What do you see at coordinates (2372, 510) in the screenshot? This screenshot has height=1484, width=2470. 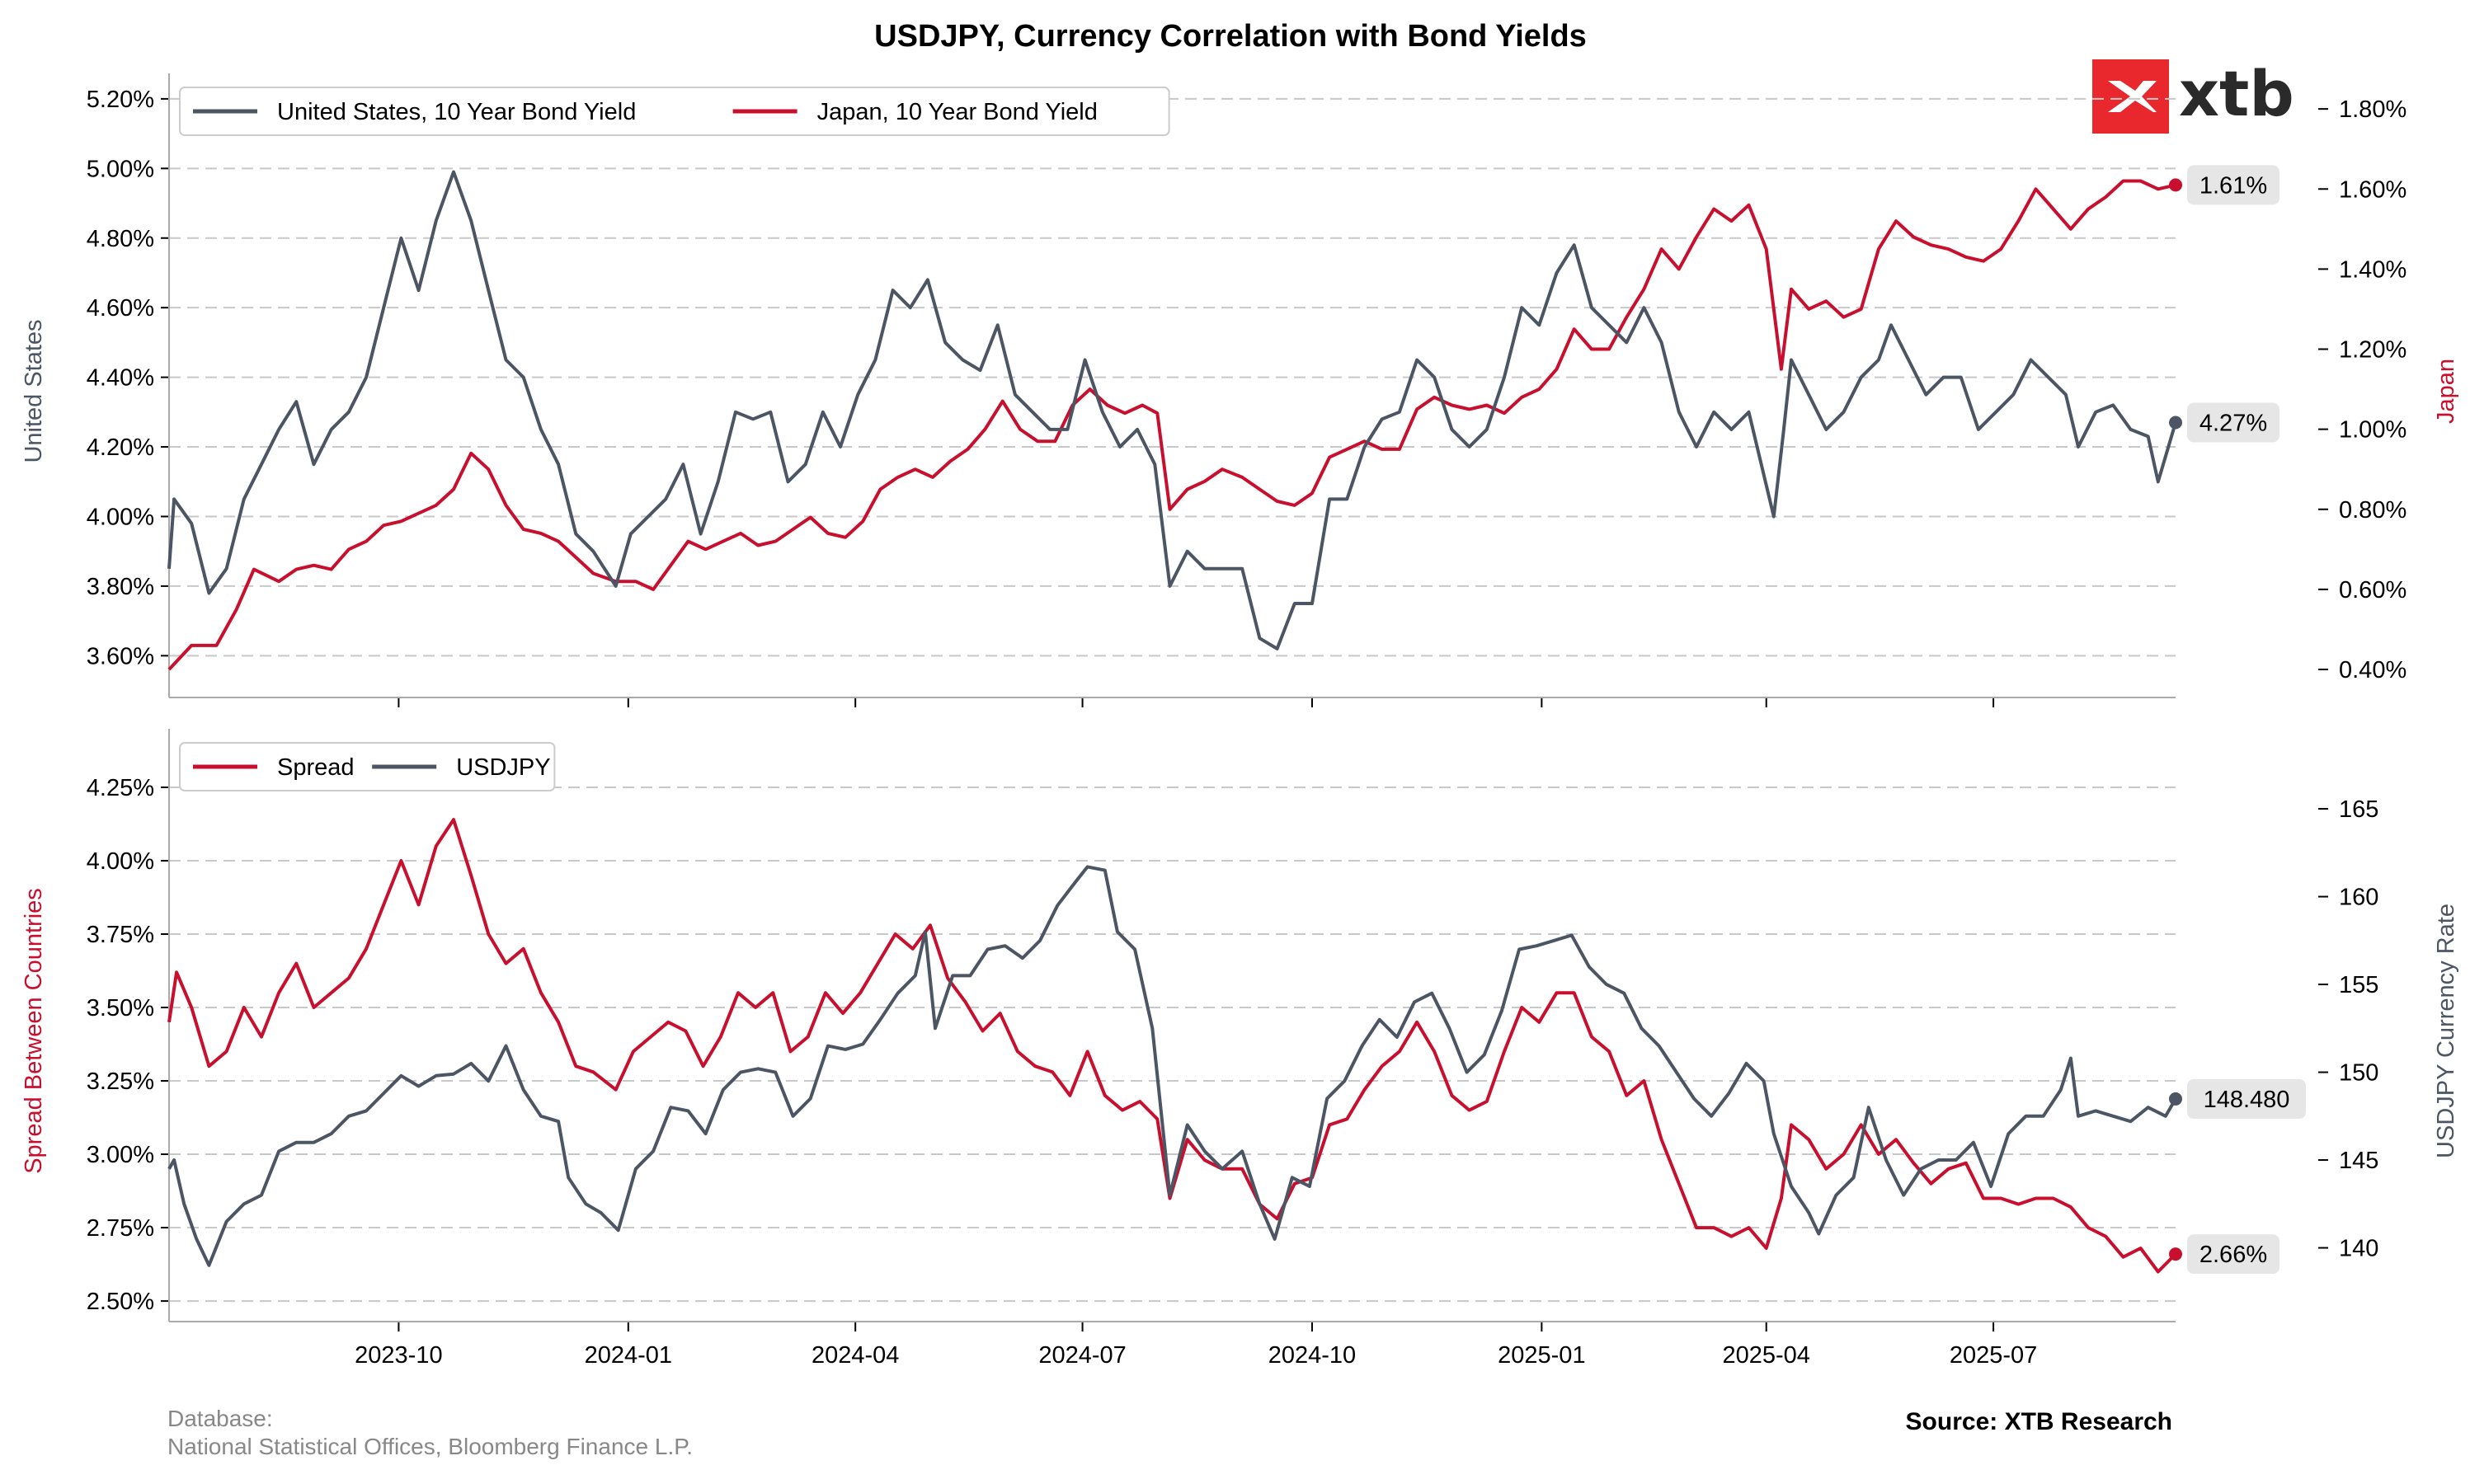 I see `right-tick-label: 0.80%` at bounding box center [2372, 510].